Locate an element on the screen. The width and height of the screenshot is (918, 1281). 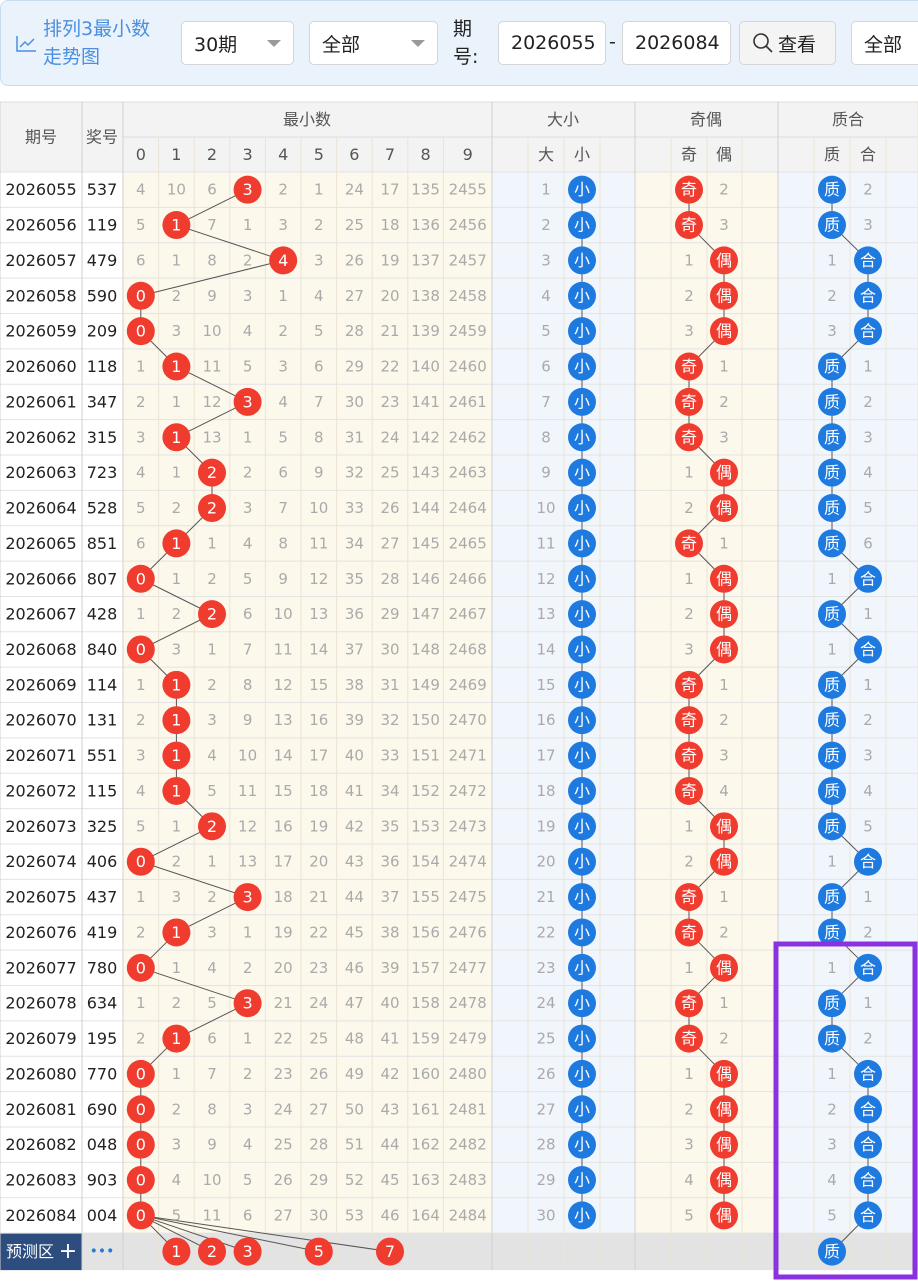
miss-count: 37 is located at coordinates (389, 897).